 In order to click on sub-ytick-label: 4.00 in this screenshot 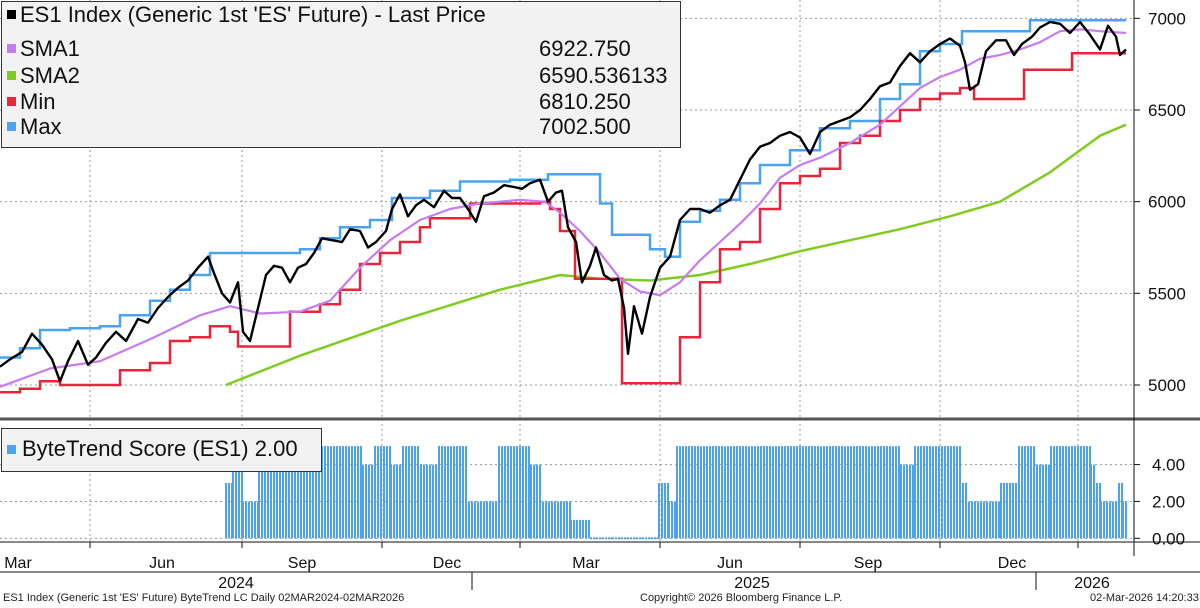, I will do `click(1168, 465)`.